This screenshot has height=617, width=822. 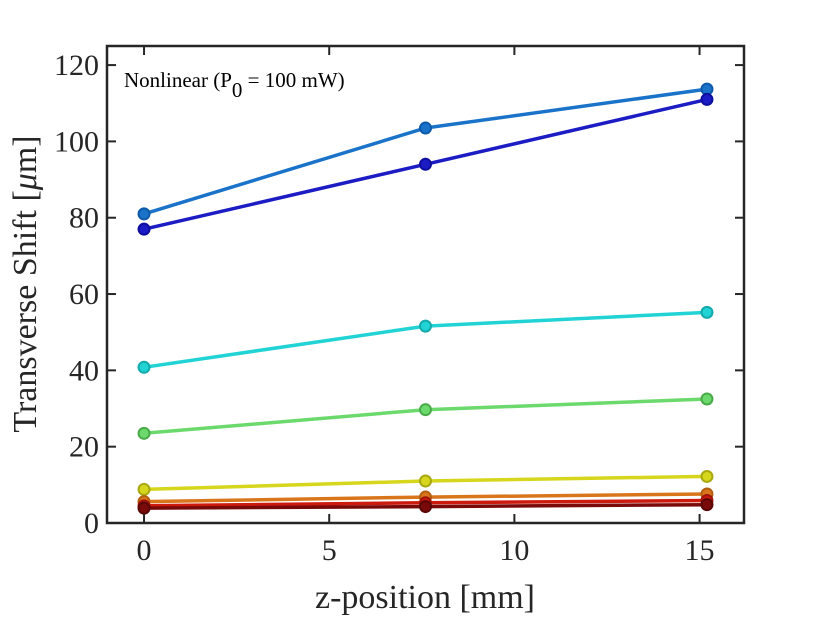 I want to click on x-axis-label: z-position [mm], so click(x=425, y=597).